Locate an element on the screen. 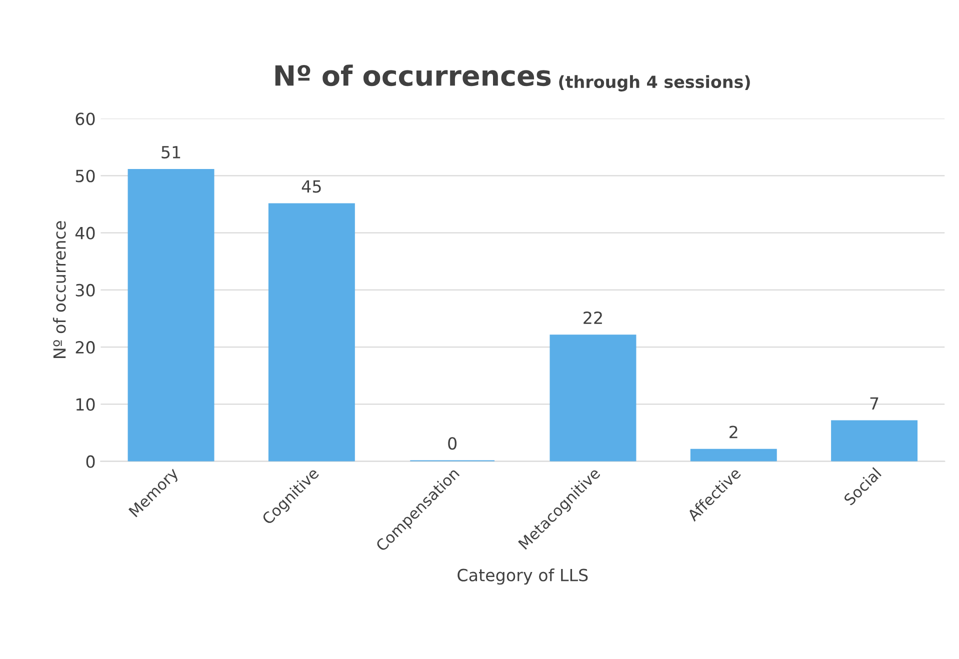 This screenshot has height=659, width=959. data-label: 0 is located at coordinates (452, 443).